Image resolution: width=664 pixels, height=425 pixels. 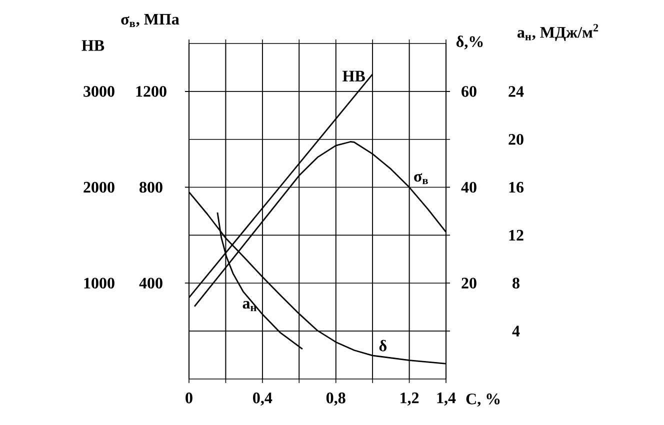 I want to click on x-tick-label: 0, so click(x=189, y=398).